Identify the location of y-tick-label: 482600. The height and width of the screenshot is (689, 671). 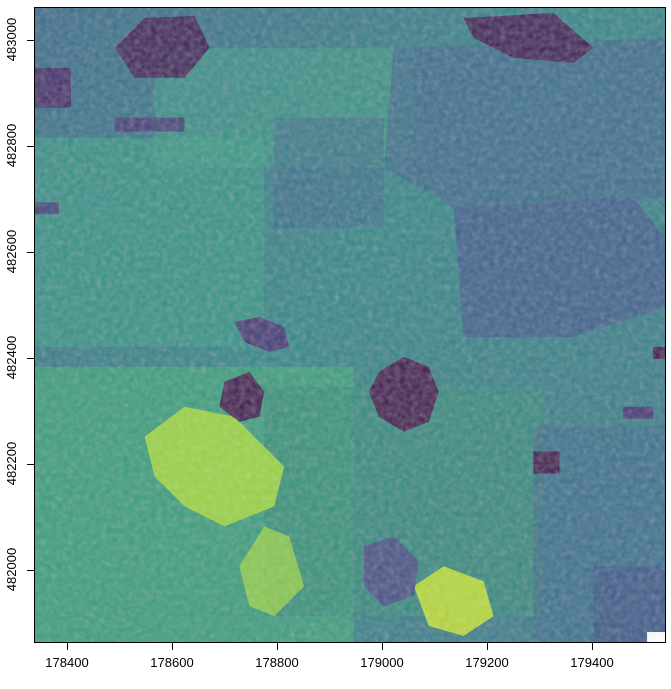
(12, 251).